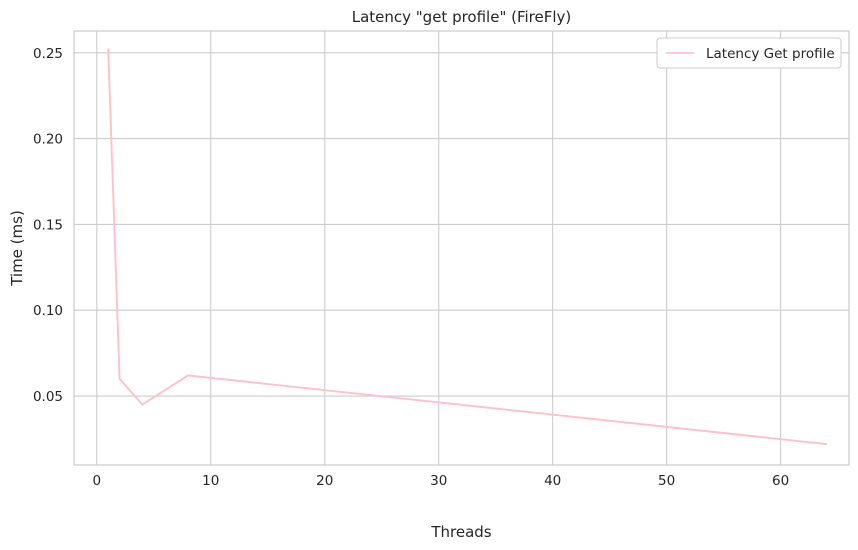  Describe the element at coordinates (462, 17) in the screenshot. I see `chart-title: Latency "get profile" (FireFly)` at that location.